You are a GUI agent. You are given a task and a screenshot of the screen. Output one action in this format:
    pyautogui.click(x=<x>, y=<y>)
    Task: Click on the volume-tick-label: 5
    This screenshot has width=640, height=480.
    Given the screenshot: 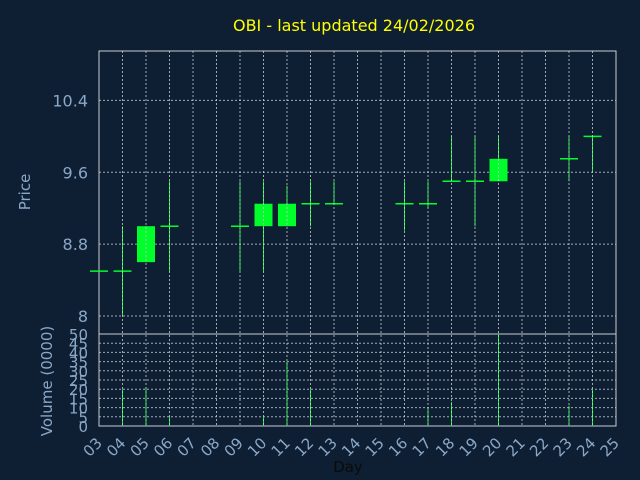 What is the action you would take?
    pyautogui.click(x=83, y=418)
    